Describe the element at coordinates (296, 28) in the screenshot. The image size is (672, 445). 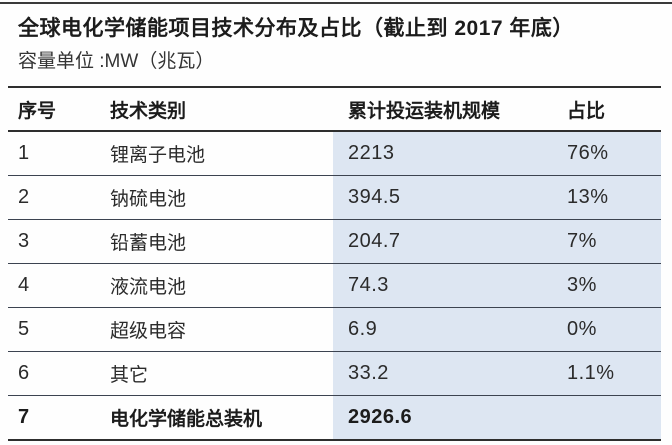
I see `page-title: 全球电化学储能项目技术分布及占比（截止到 2017 年底）` at that location.